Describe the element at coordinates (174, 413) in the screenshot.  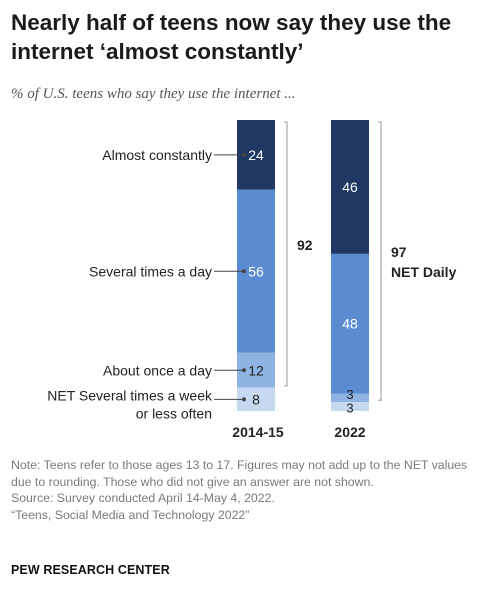
I see `series-label: or less often` at that location.